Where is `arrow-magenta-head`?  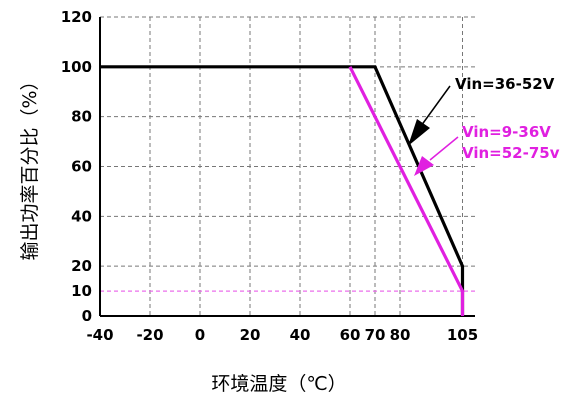
arrow-magenta-head is located at coordinates (424, 166).